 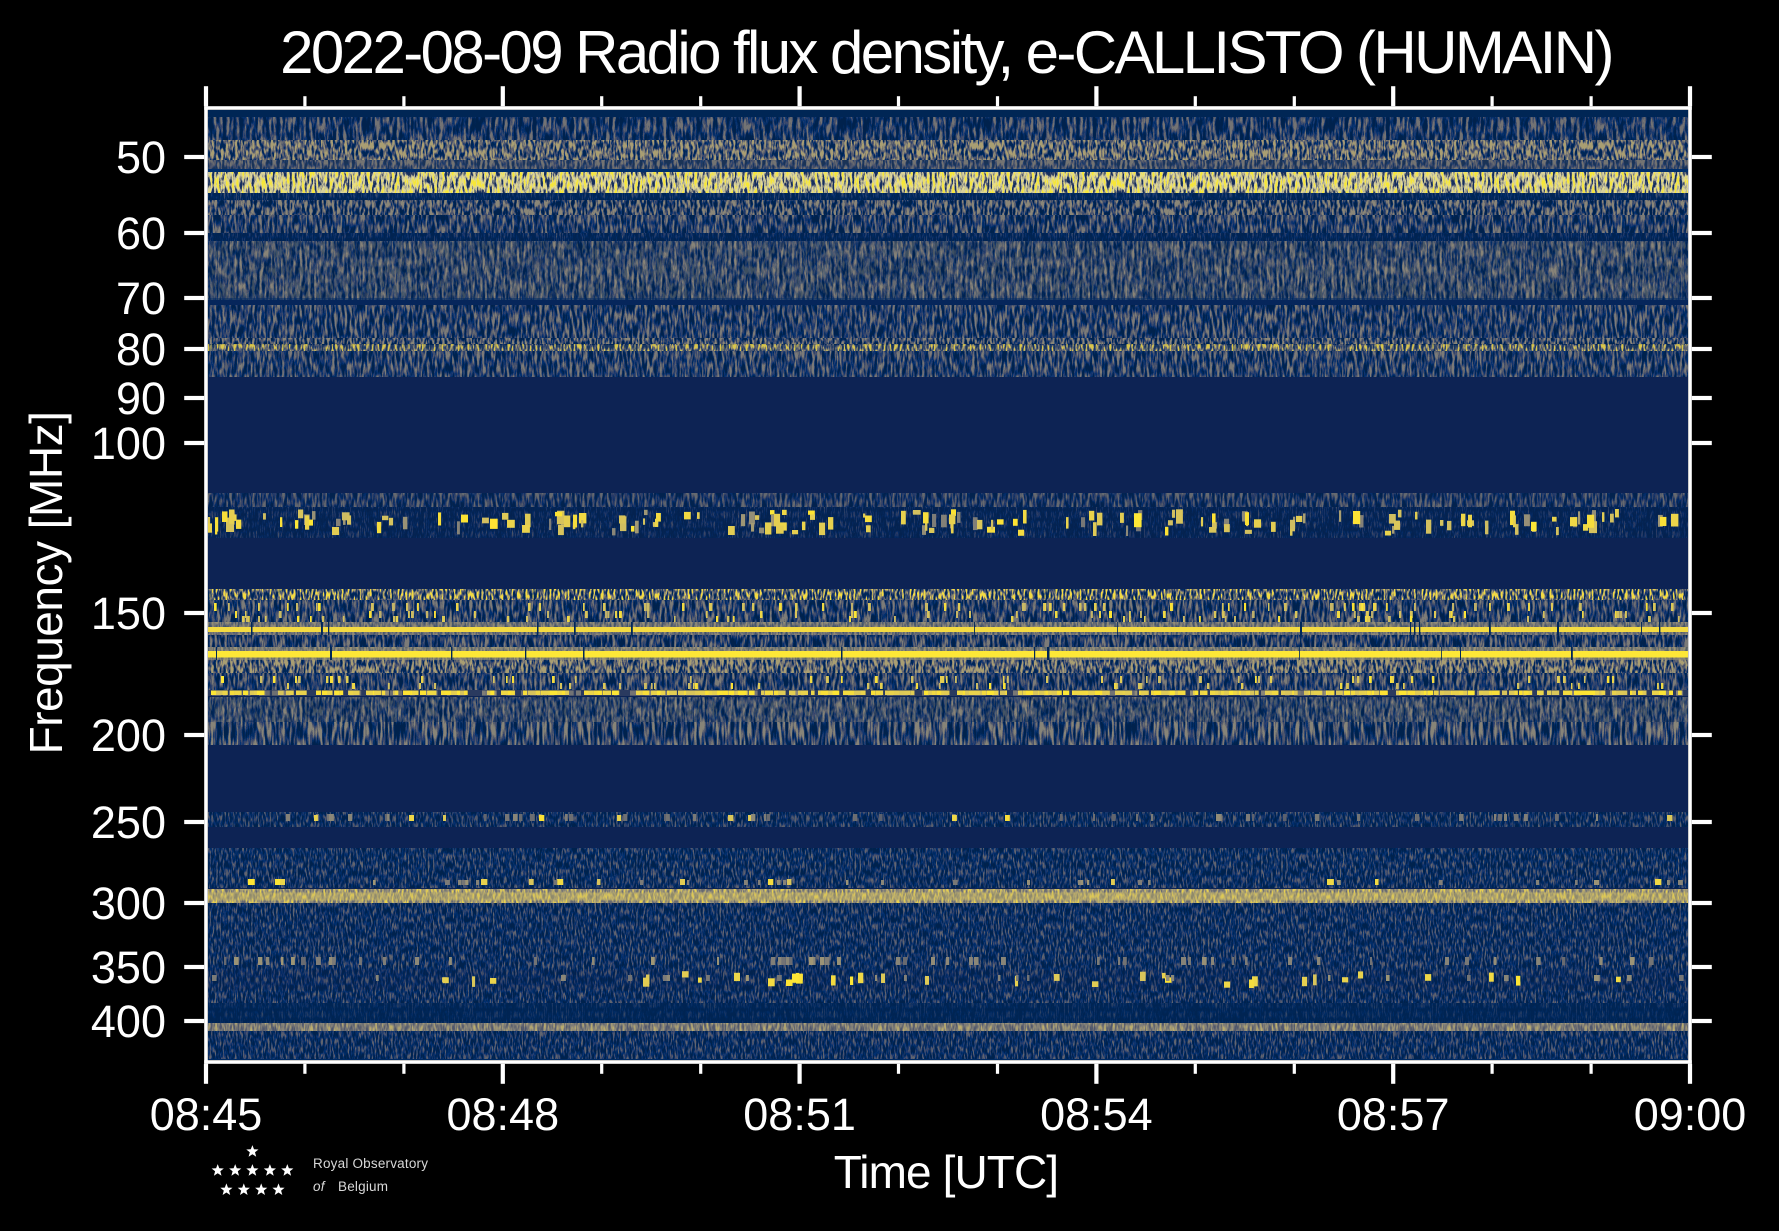 I want to click on svg-text: 90, so click(x=141, y=398).